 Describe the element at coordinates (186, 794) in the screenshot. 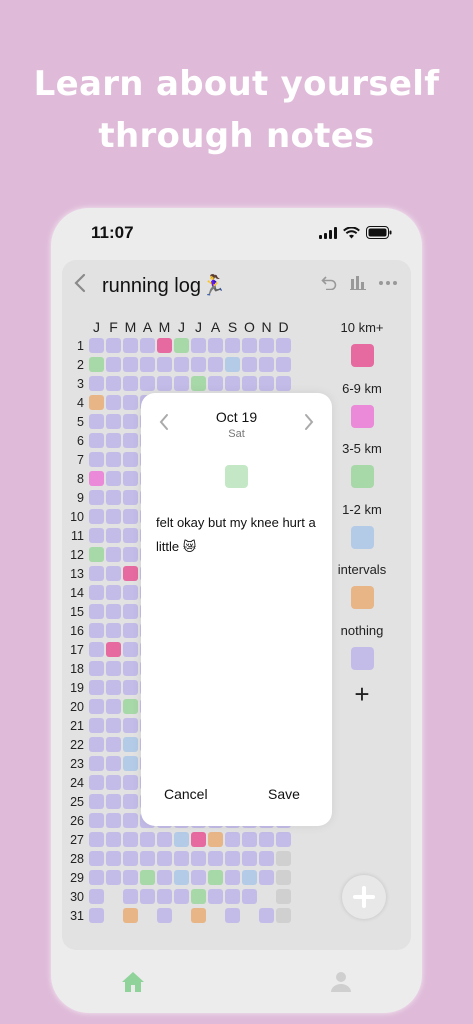

I see `cancel-button: Cancel` at that location.